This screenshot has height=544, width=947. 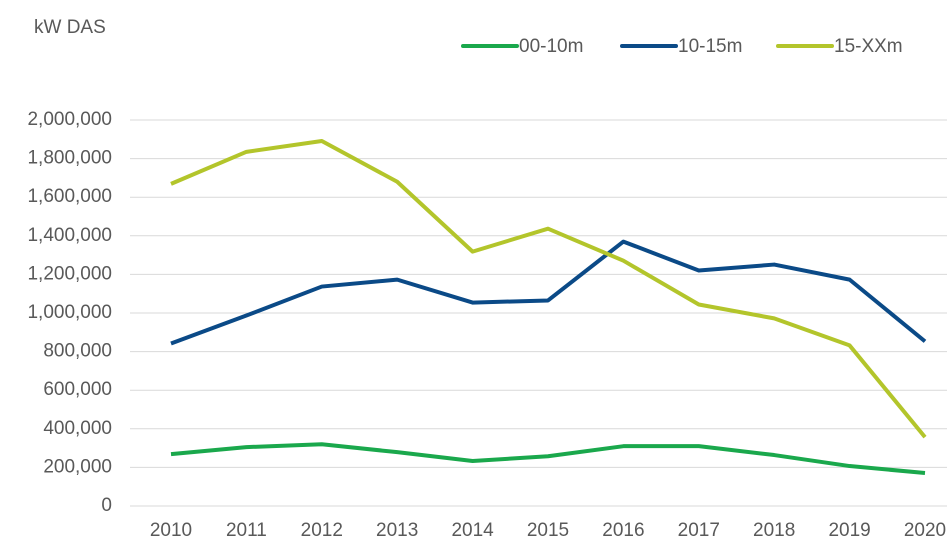 What do you see at coordinates (77, 351) in the screenshot?
I see `y-tick-label: 800,000` at bounding box center [77, 351].